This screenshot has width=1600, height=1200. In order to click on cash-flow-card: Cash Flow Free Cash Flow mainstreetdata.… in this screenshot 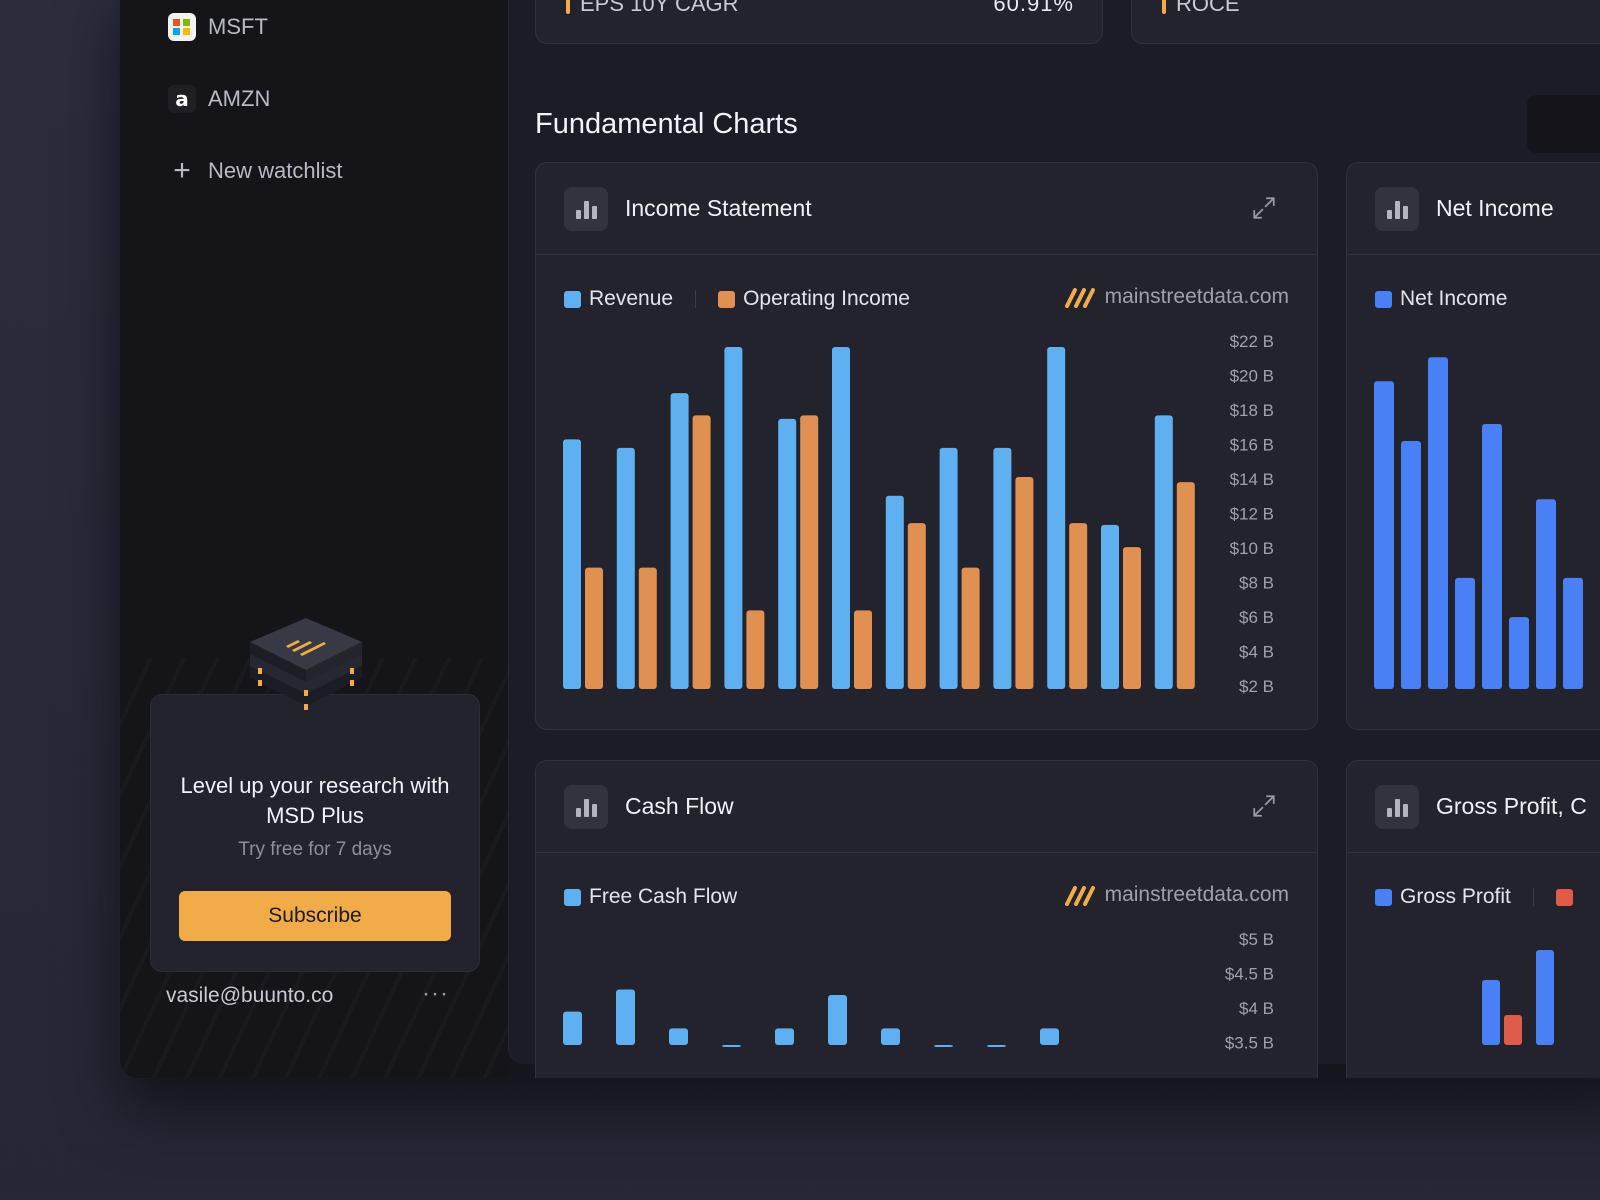, I will do `click(926, 919)`.